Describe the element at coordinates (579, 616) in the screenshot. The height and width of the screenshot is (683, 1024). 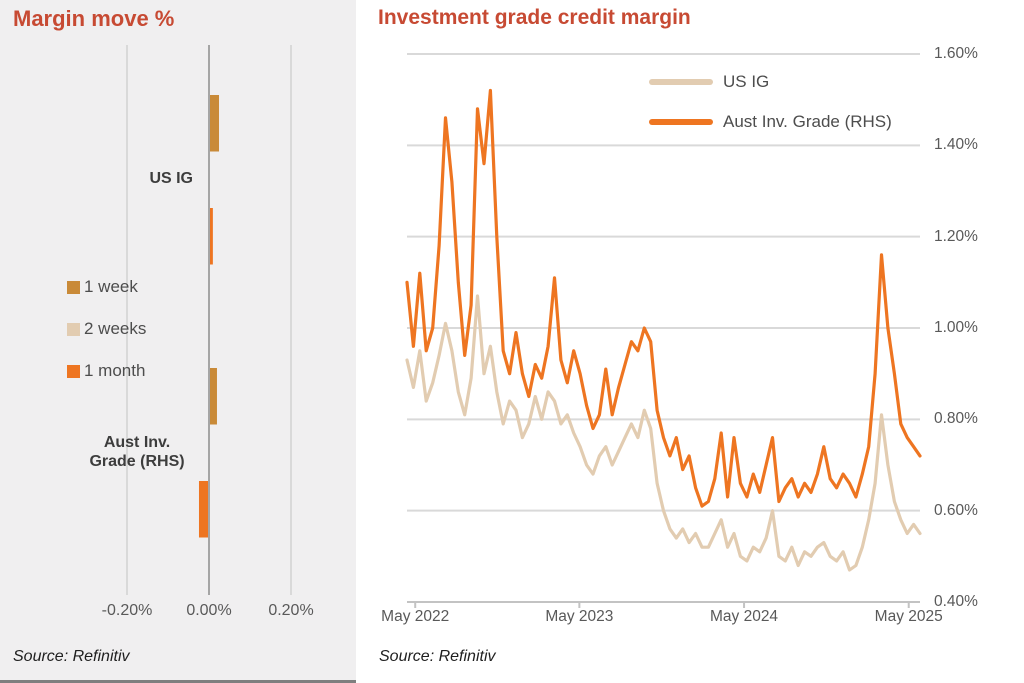
I see `x-axis-tick-label: May 2023` at that location.